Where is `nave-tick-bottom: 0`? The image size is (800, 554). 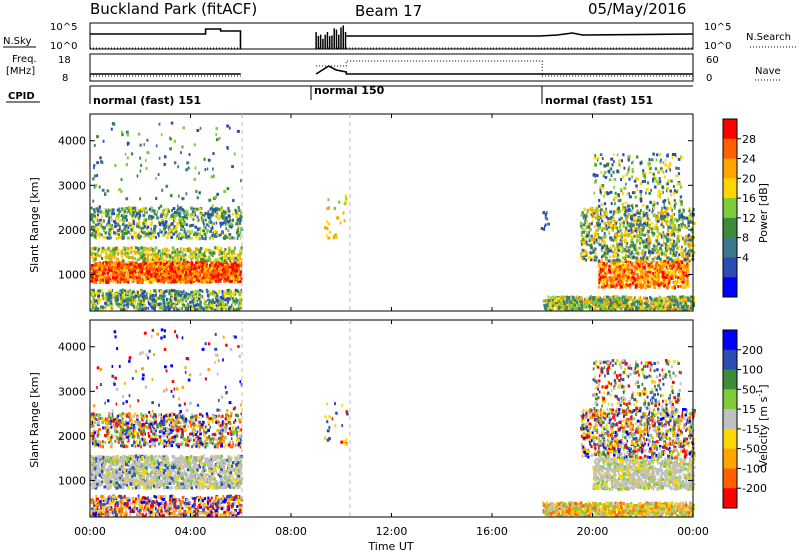
nave-tick-bottom: 0 is located at coordinates (709, 78).